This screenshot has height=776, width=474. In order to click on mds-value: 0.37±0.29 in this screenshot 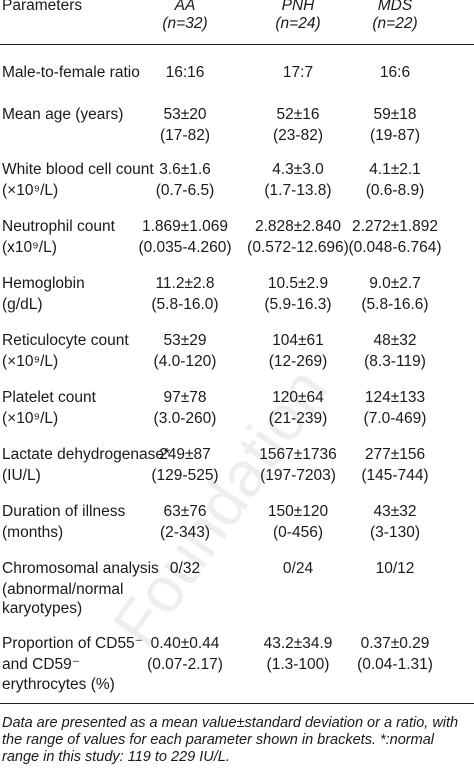, I will do `click(395, 643)`.